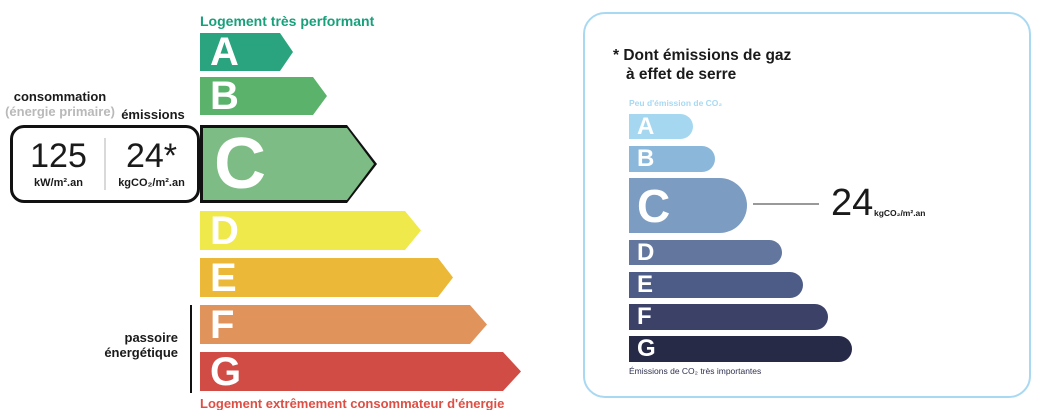  I want to click on consumption-cell: 125 kW/m².an, so click(58, 164).